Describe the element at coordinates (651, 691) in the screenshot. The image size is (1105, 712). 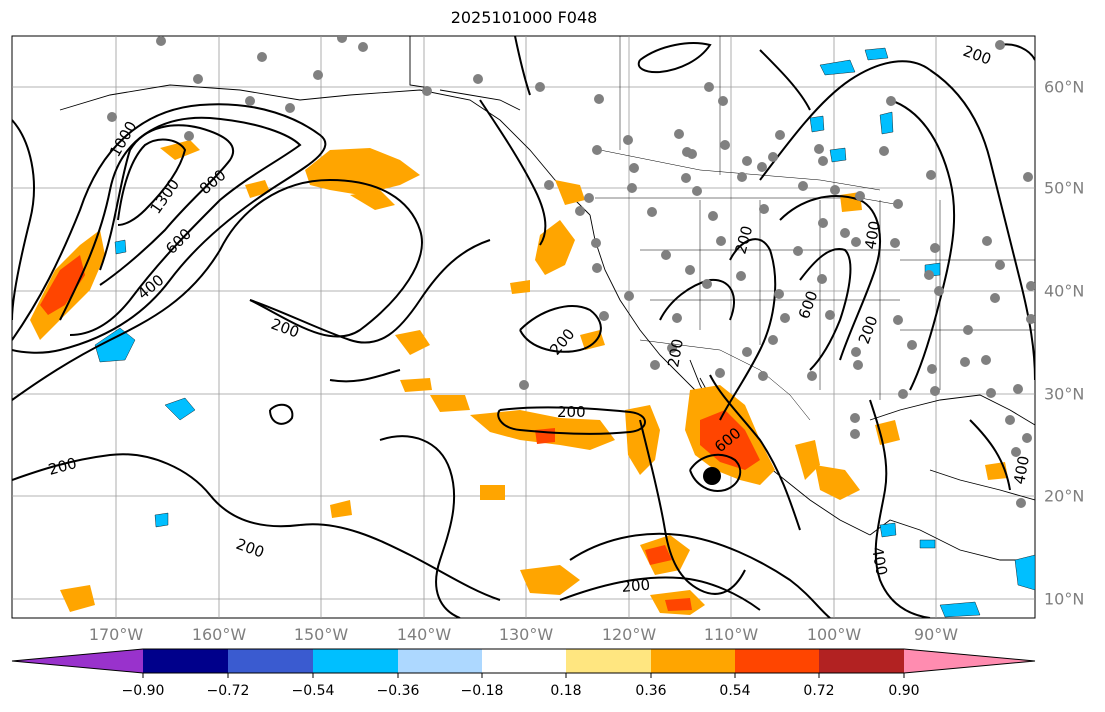
I see `colorbar-tick-label: 0.36` at that location.